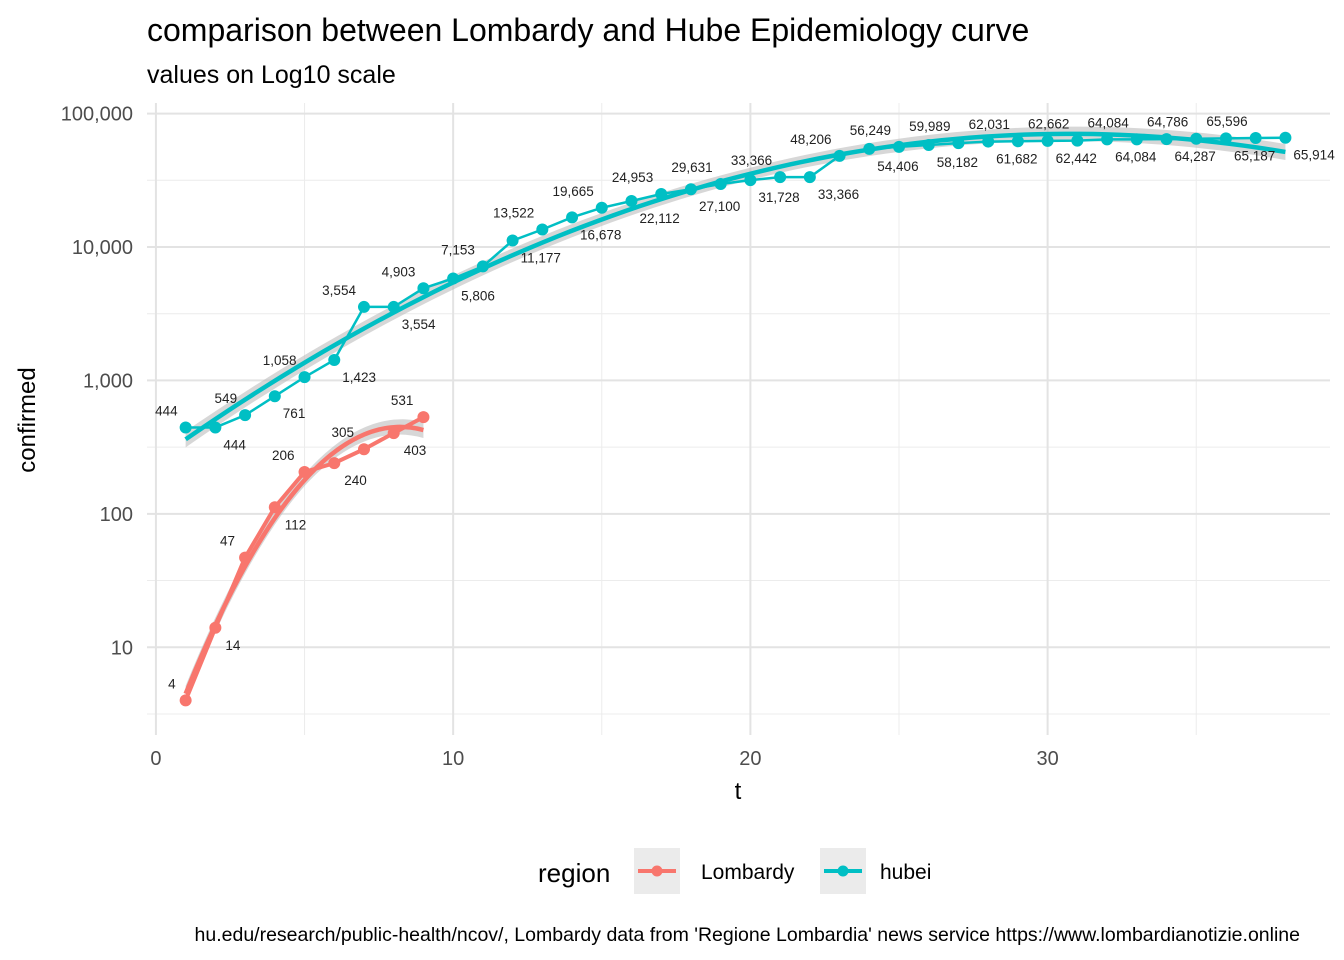  I want to click on y-tick-label: 1,000, so click(108, 381).